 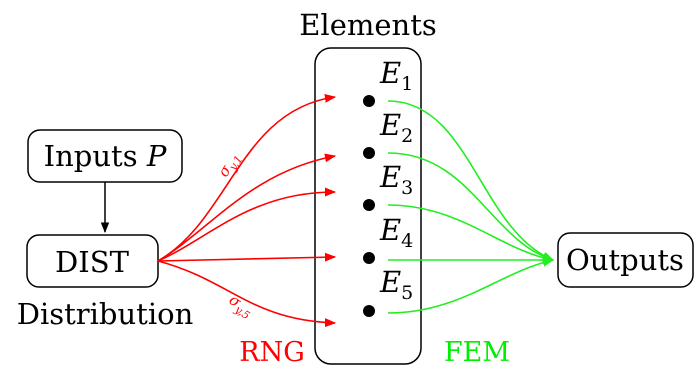 What do you see at coordinates (396, 284) in the screenshot?
I see `element-label-e5: E5` at bounding box center [396, 284].